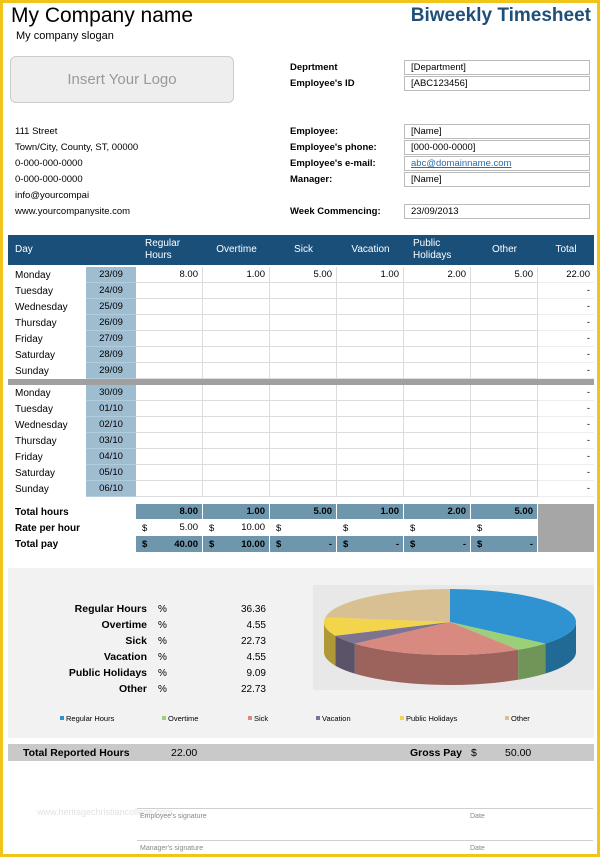 The width and height of the screenshot is (600, 857). What do you see at coordinates (311, 179) in the screenshot?
I see `field-label: Manager:` at bounding box center [311, 179].